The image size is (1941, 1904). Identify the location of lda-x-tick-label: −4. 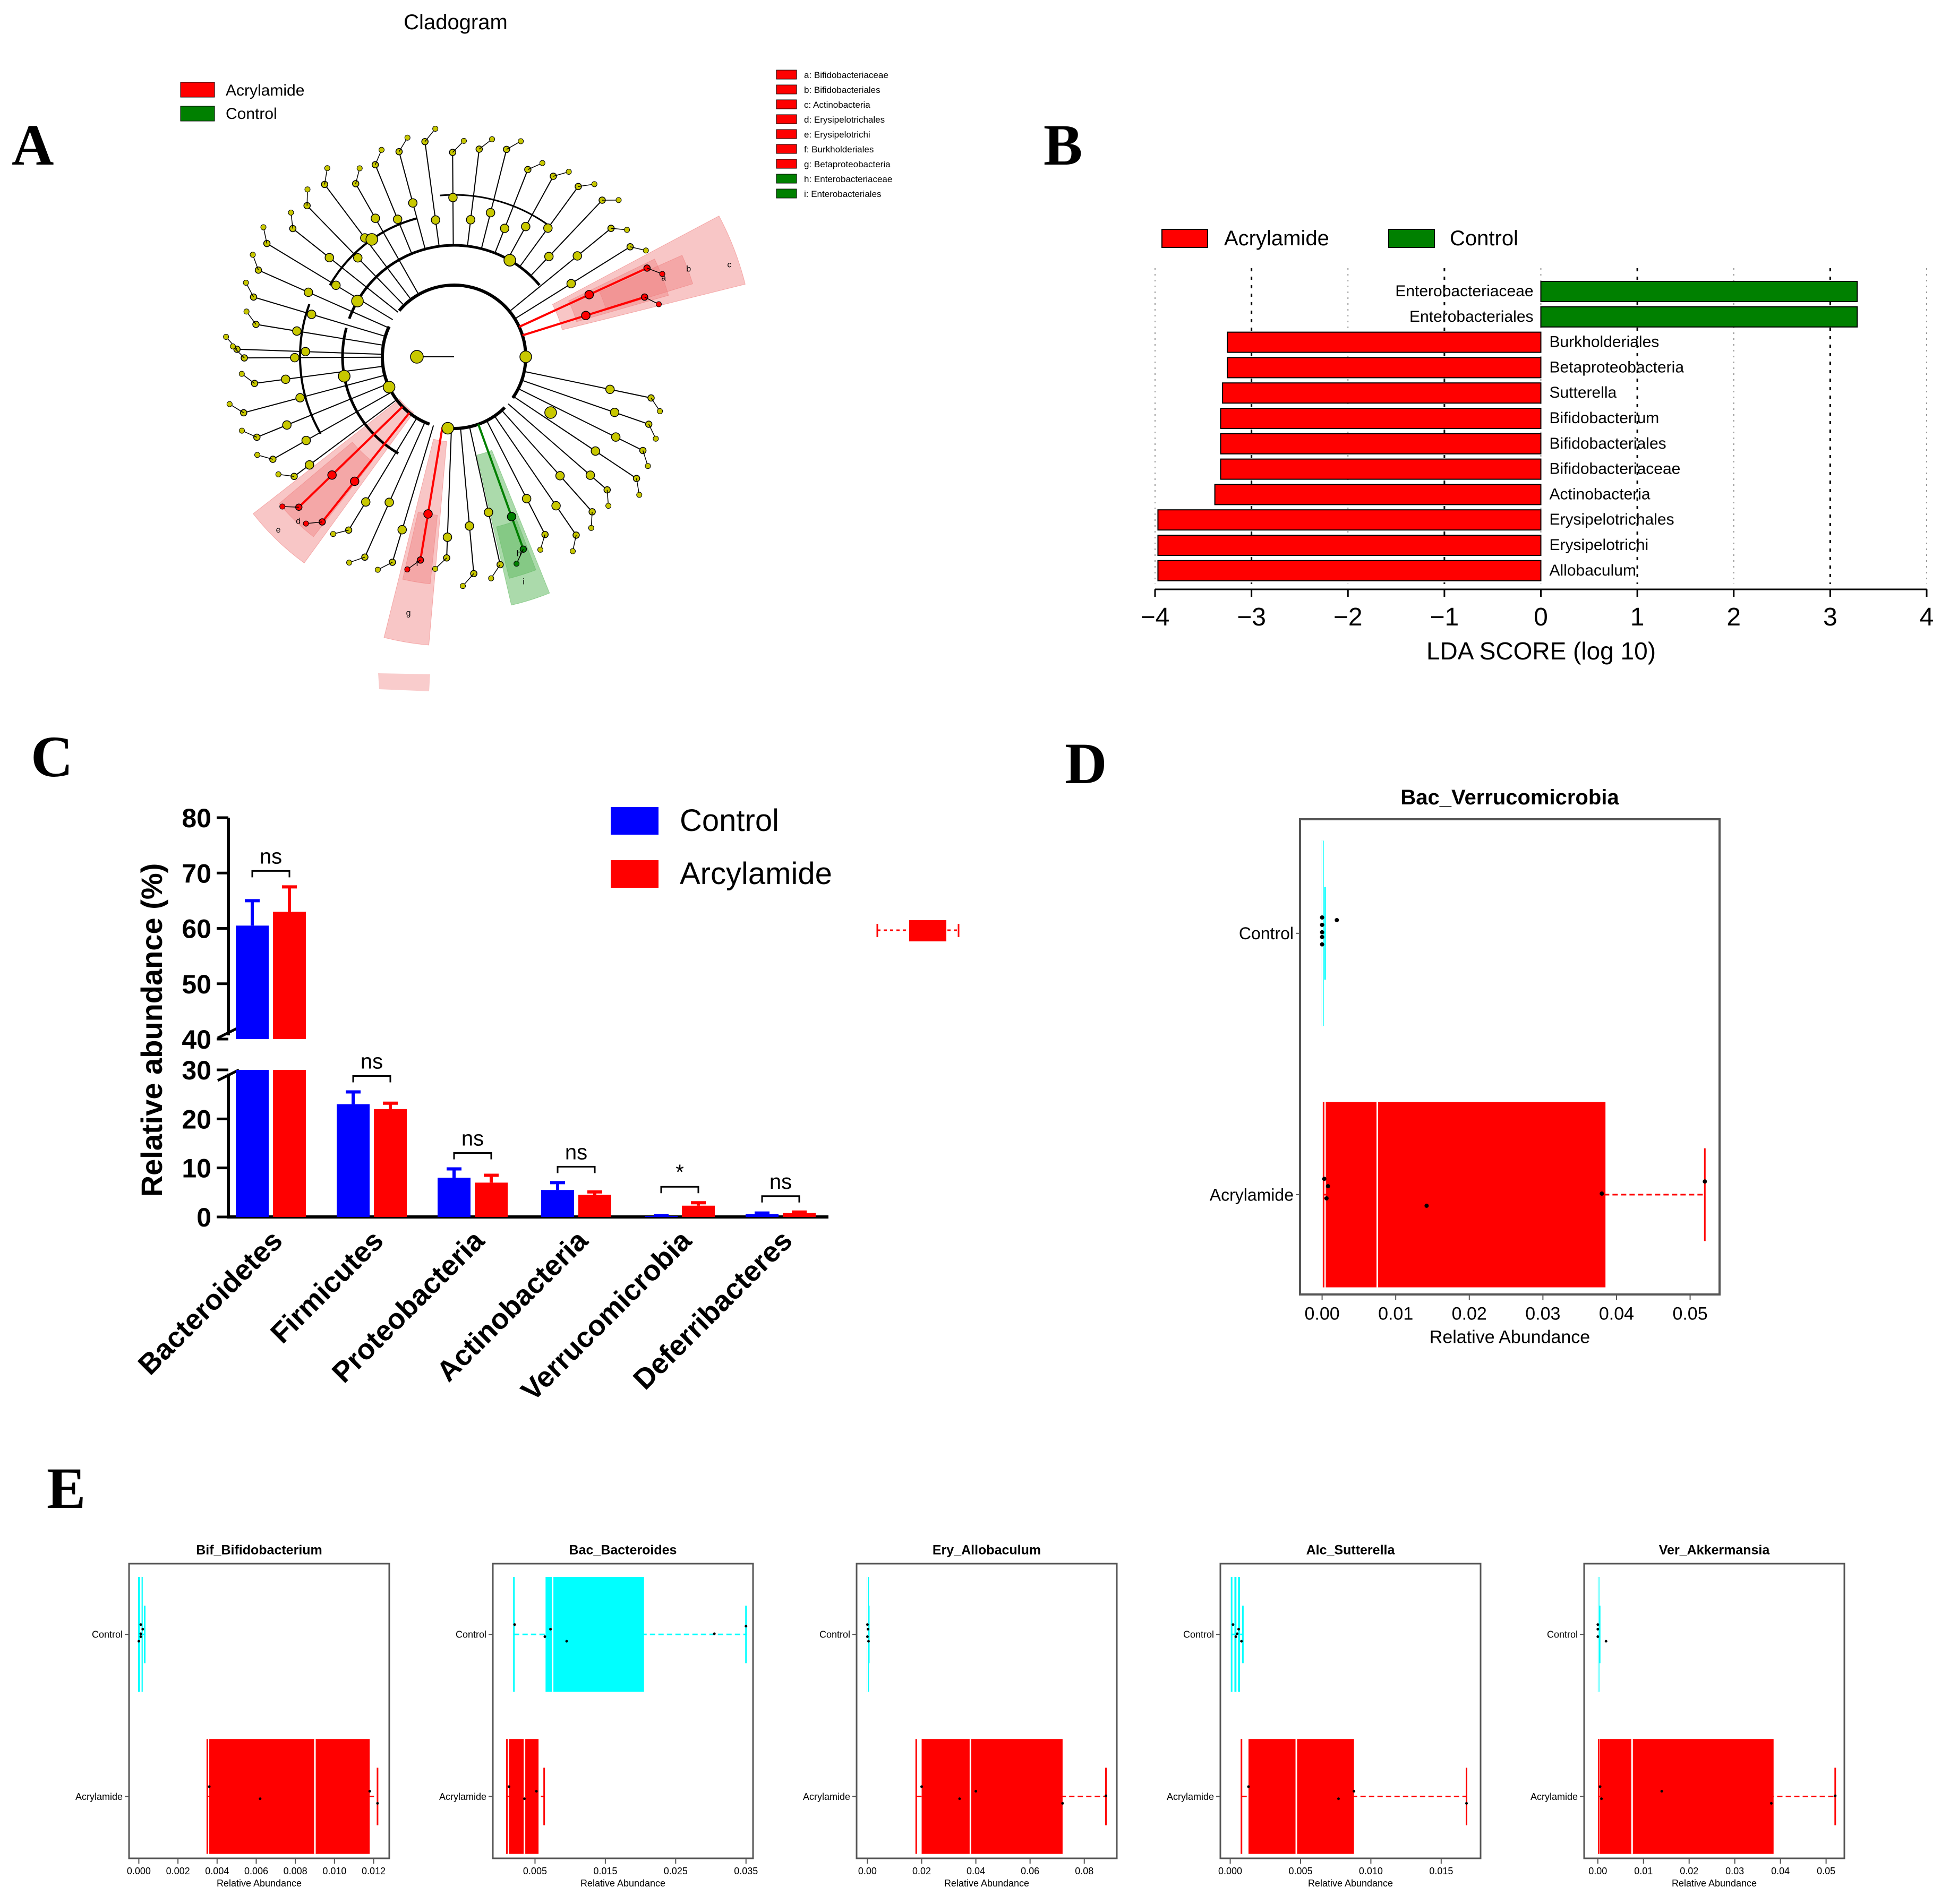
(1155, 617).